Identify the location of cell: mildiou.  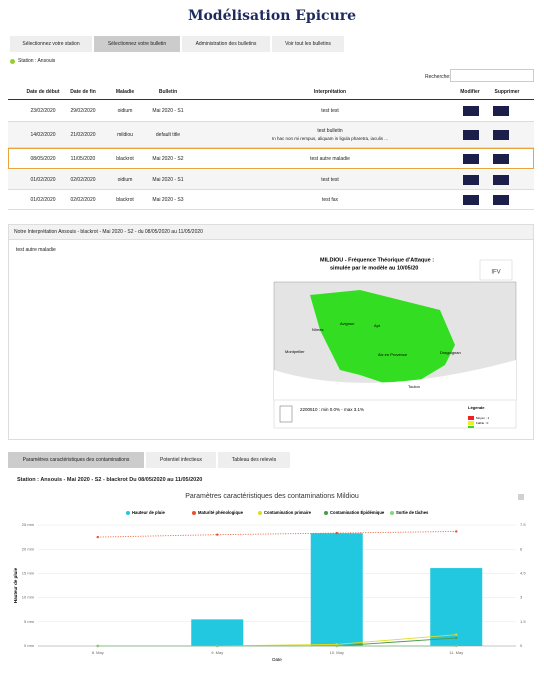
(125, 135).